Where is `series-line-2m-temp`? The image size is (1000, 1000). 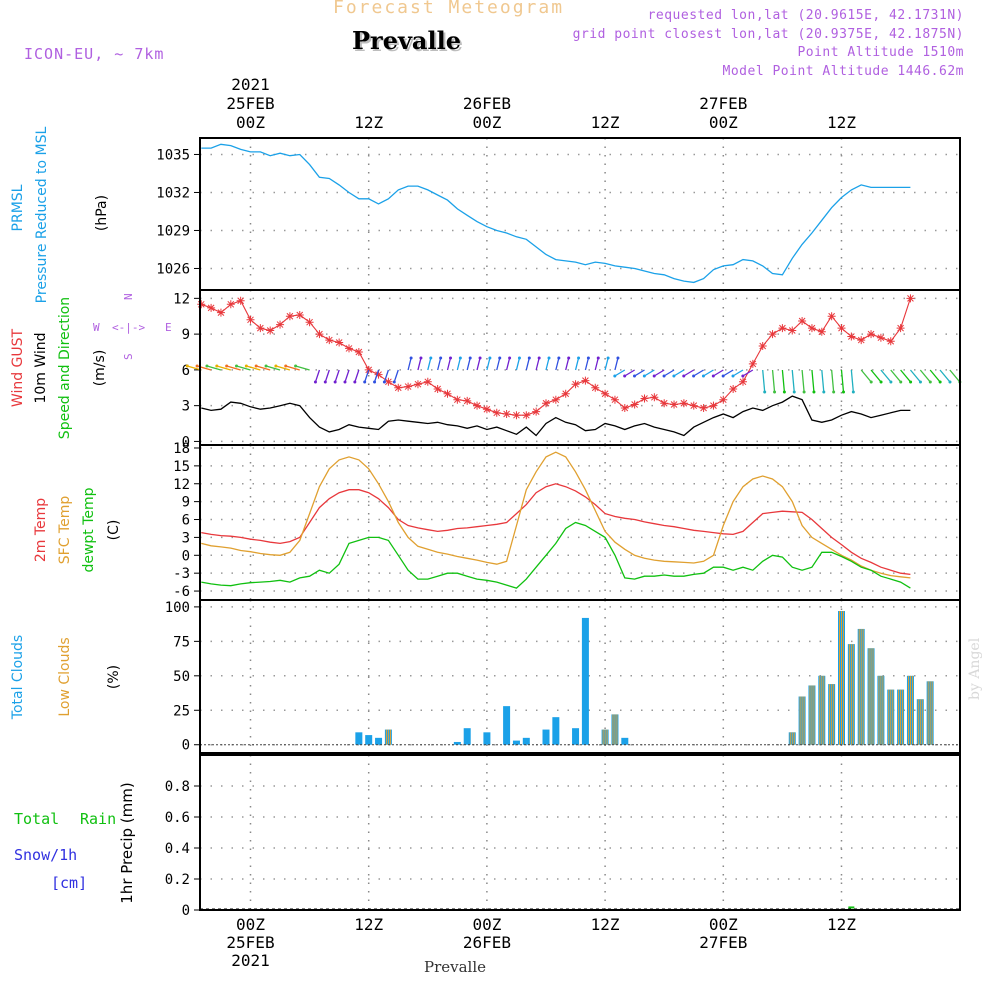 series-line-2m-temp is located at coordinates (556, 529).